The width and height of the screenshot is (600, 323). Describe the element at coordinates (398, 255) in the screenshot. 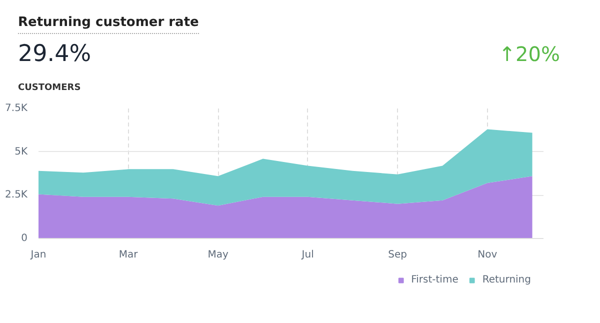

I see `x-tick-label: Sep` at that location.